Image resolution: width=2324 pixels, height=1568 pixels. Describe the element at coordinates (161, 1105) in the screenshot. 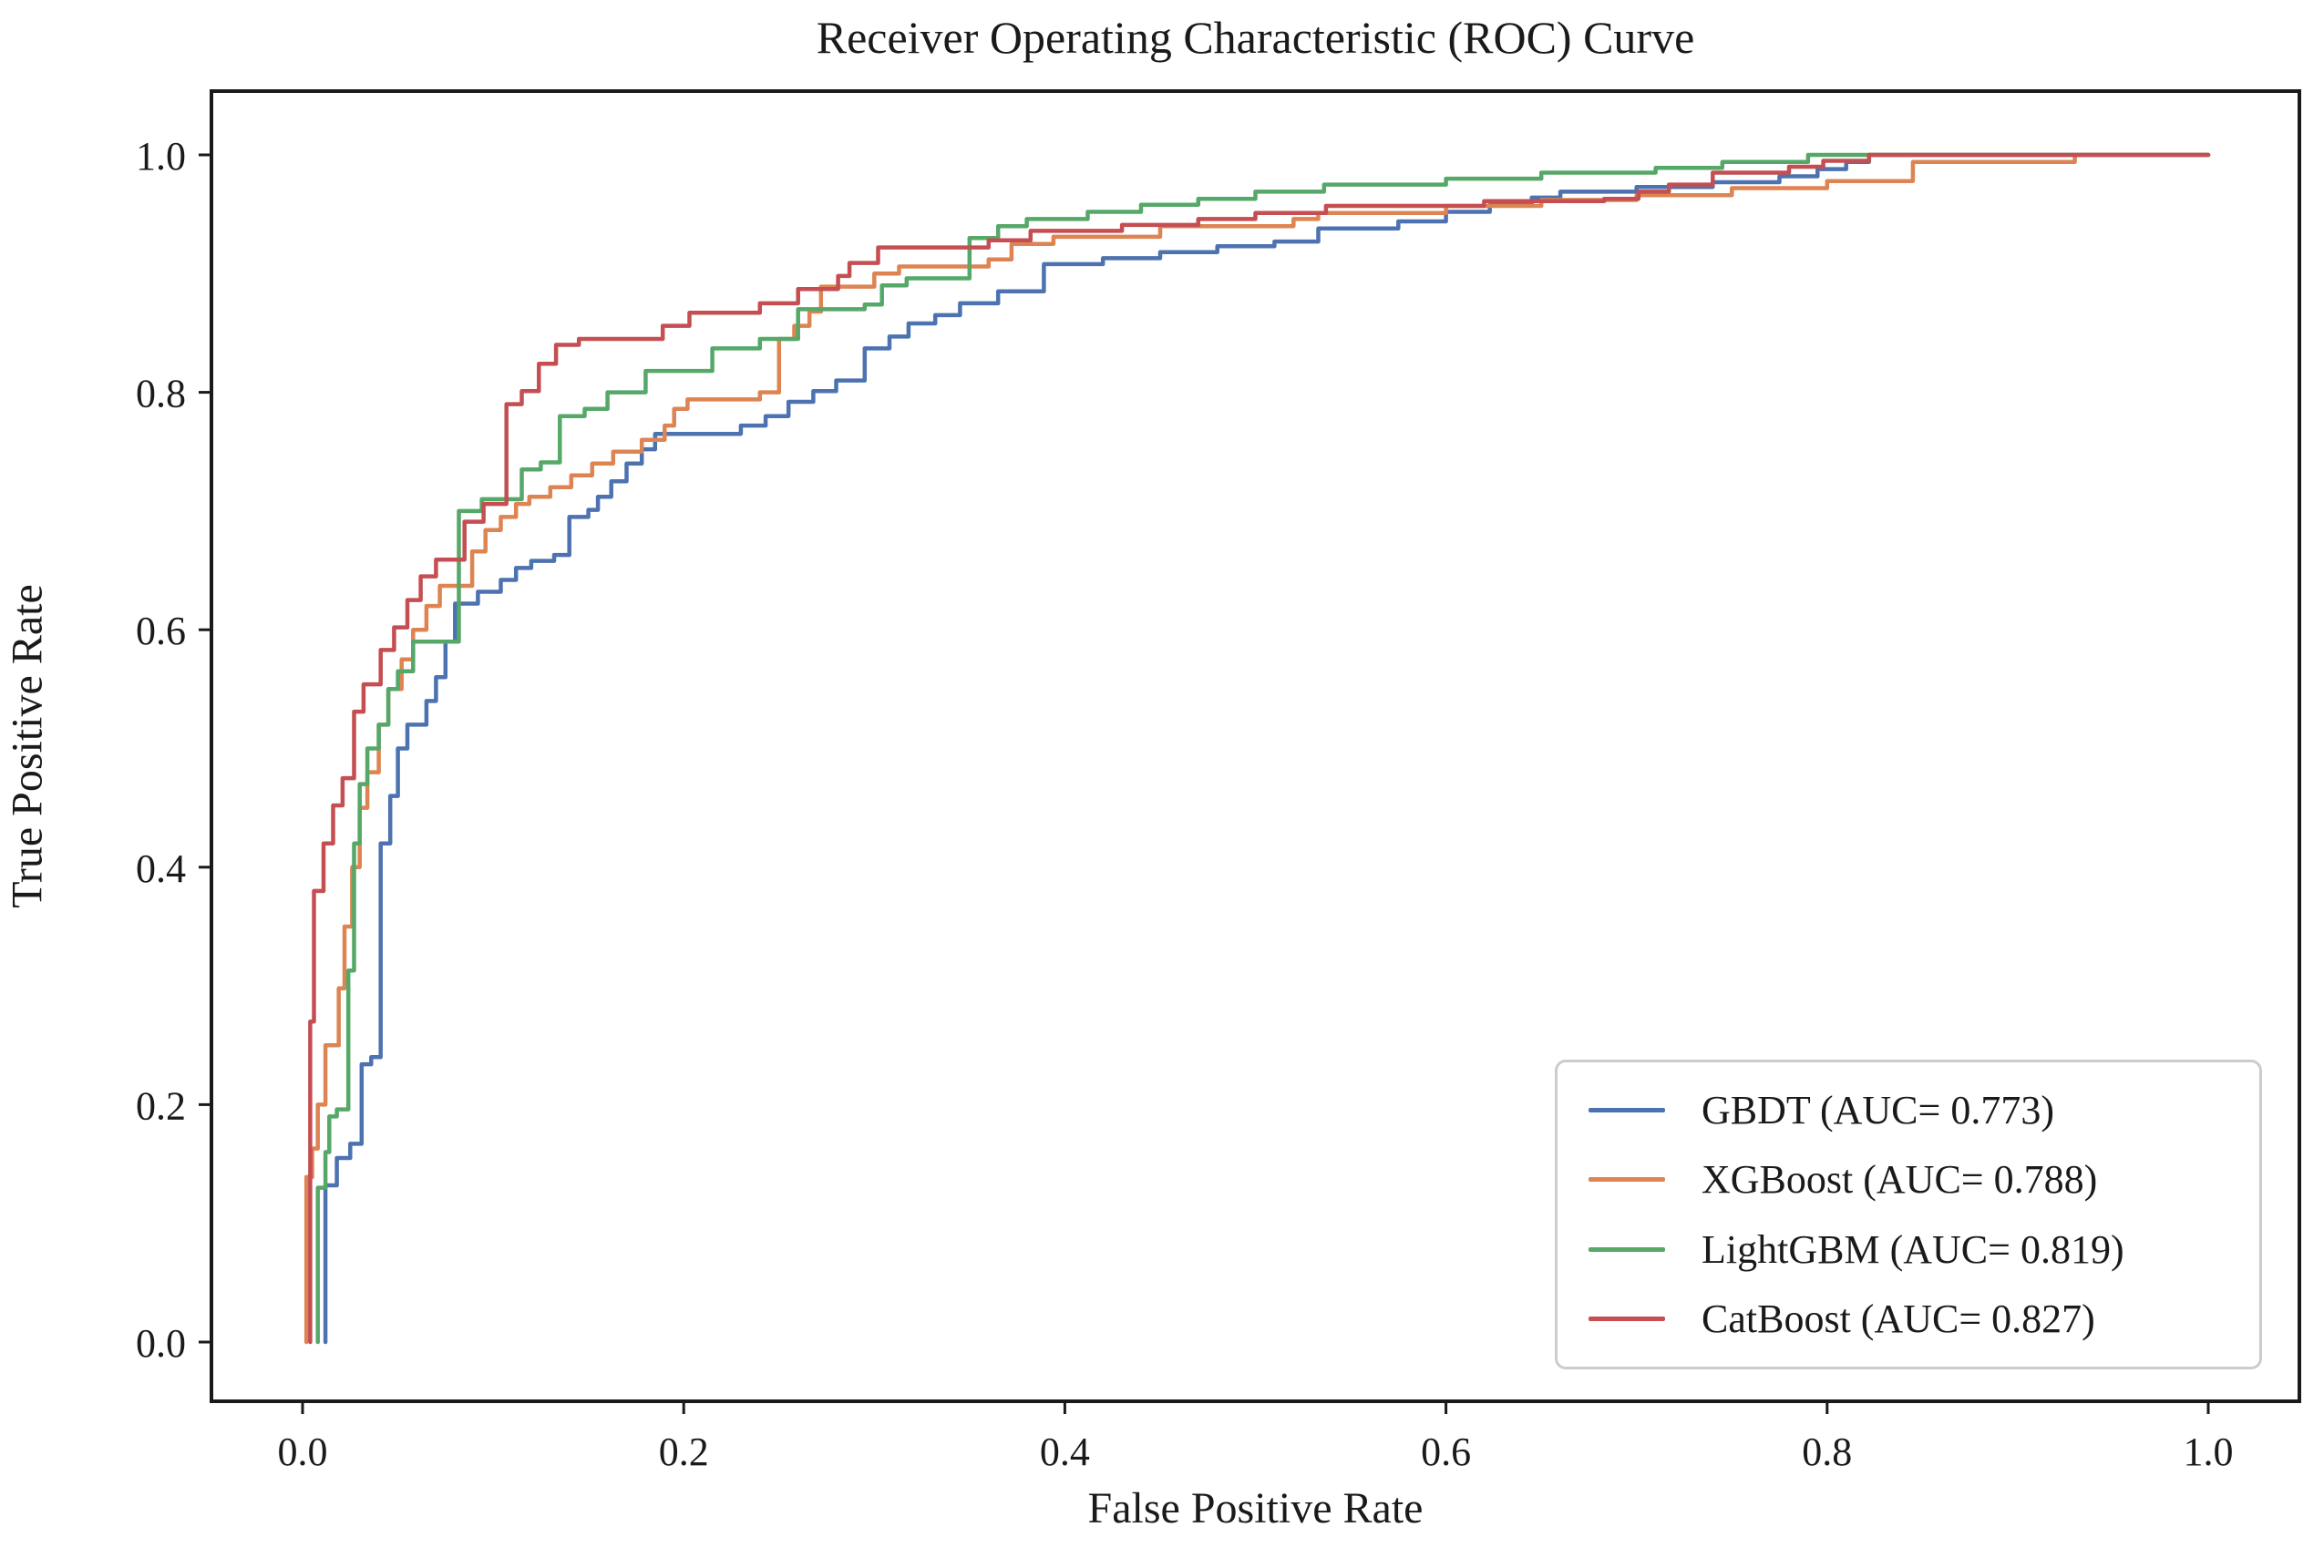

I see `y-tick-label: 0.2` at that location.